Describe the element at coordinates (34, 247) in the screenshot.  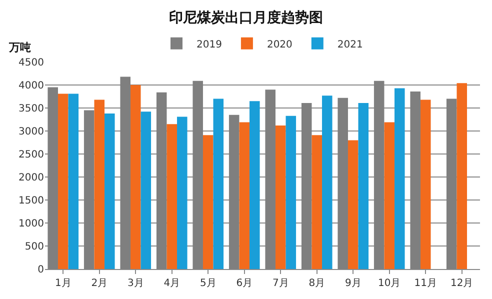
I see `y-tick-label: 500` at that location.